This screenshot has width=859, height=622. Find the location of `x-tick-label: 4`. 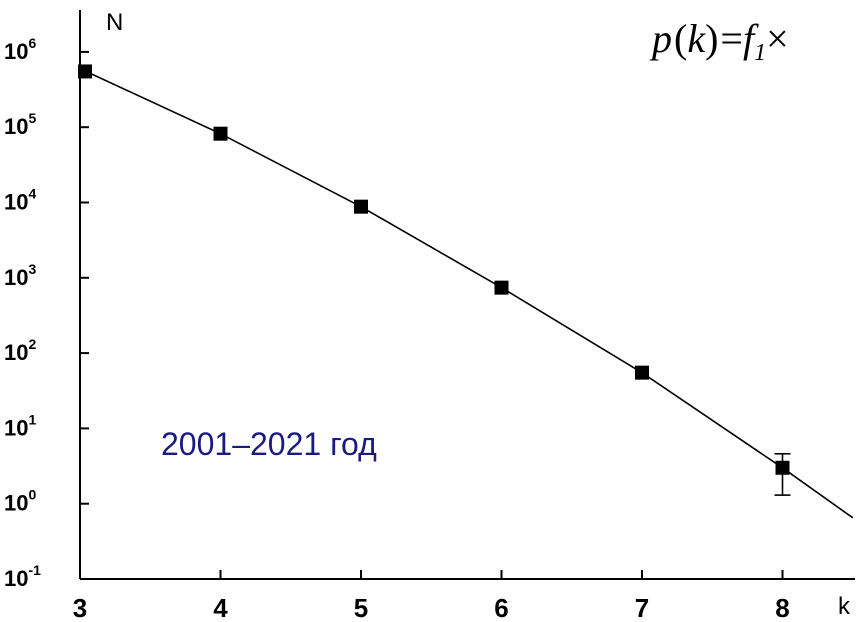

x-tick-label: 4 is located at coordinates (220, 607).